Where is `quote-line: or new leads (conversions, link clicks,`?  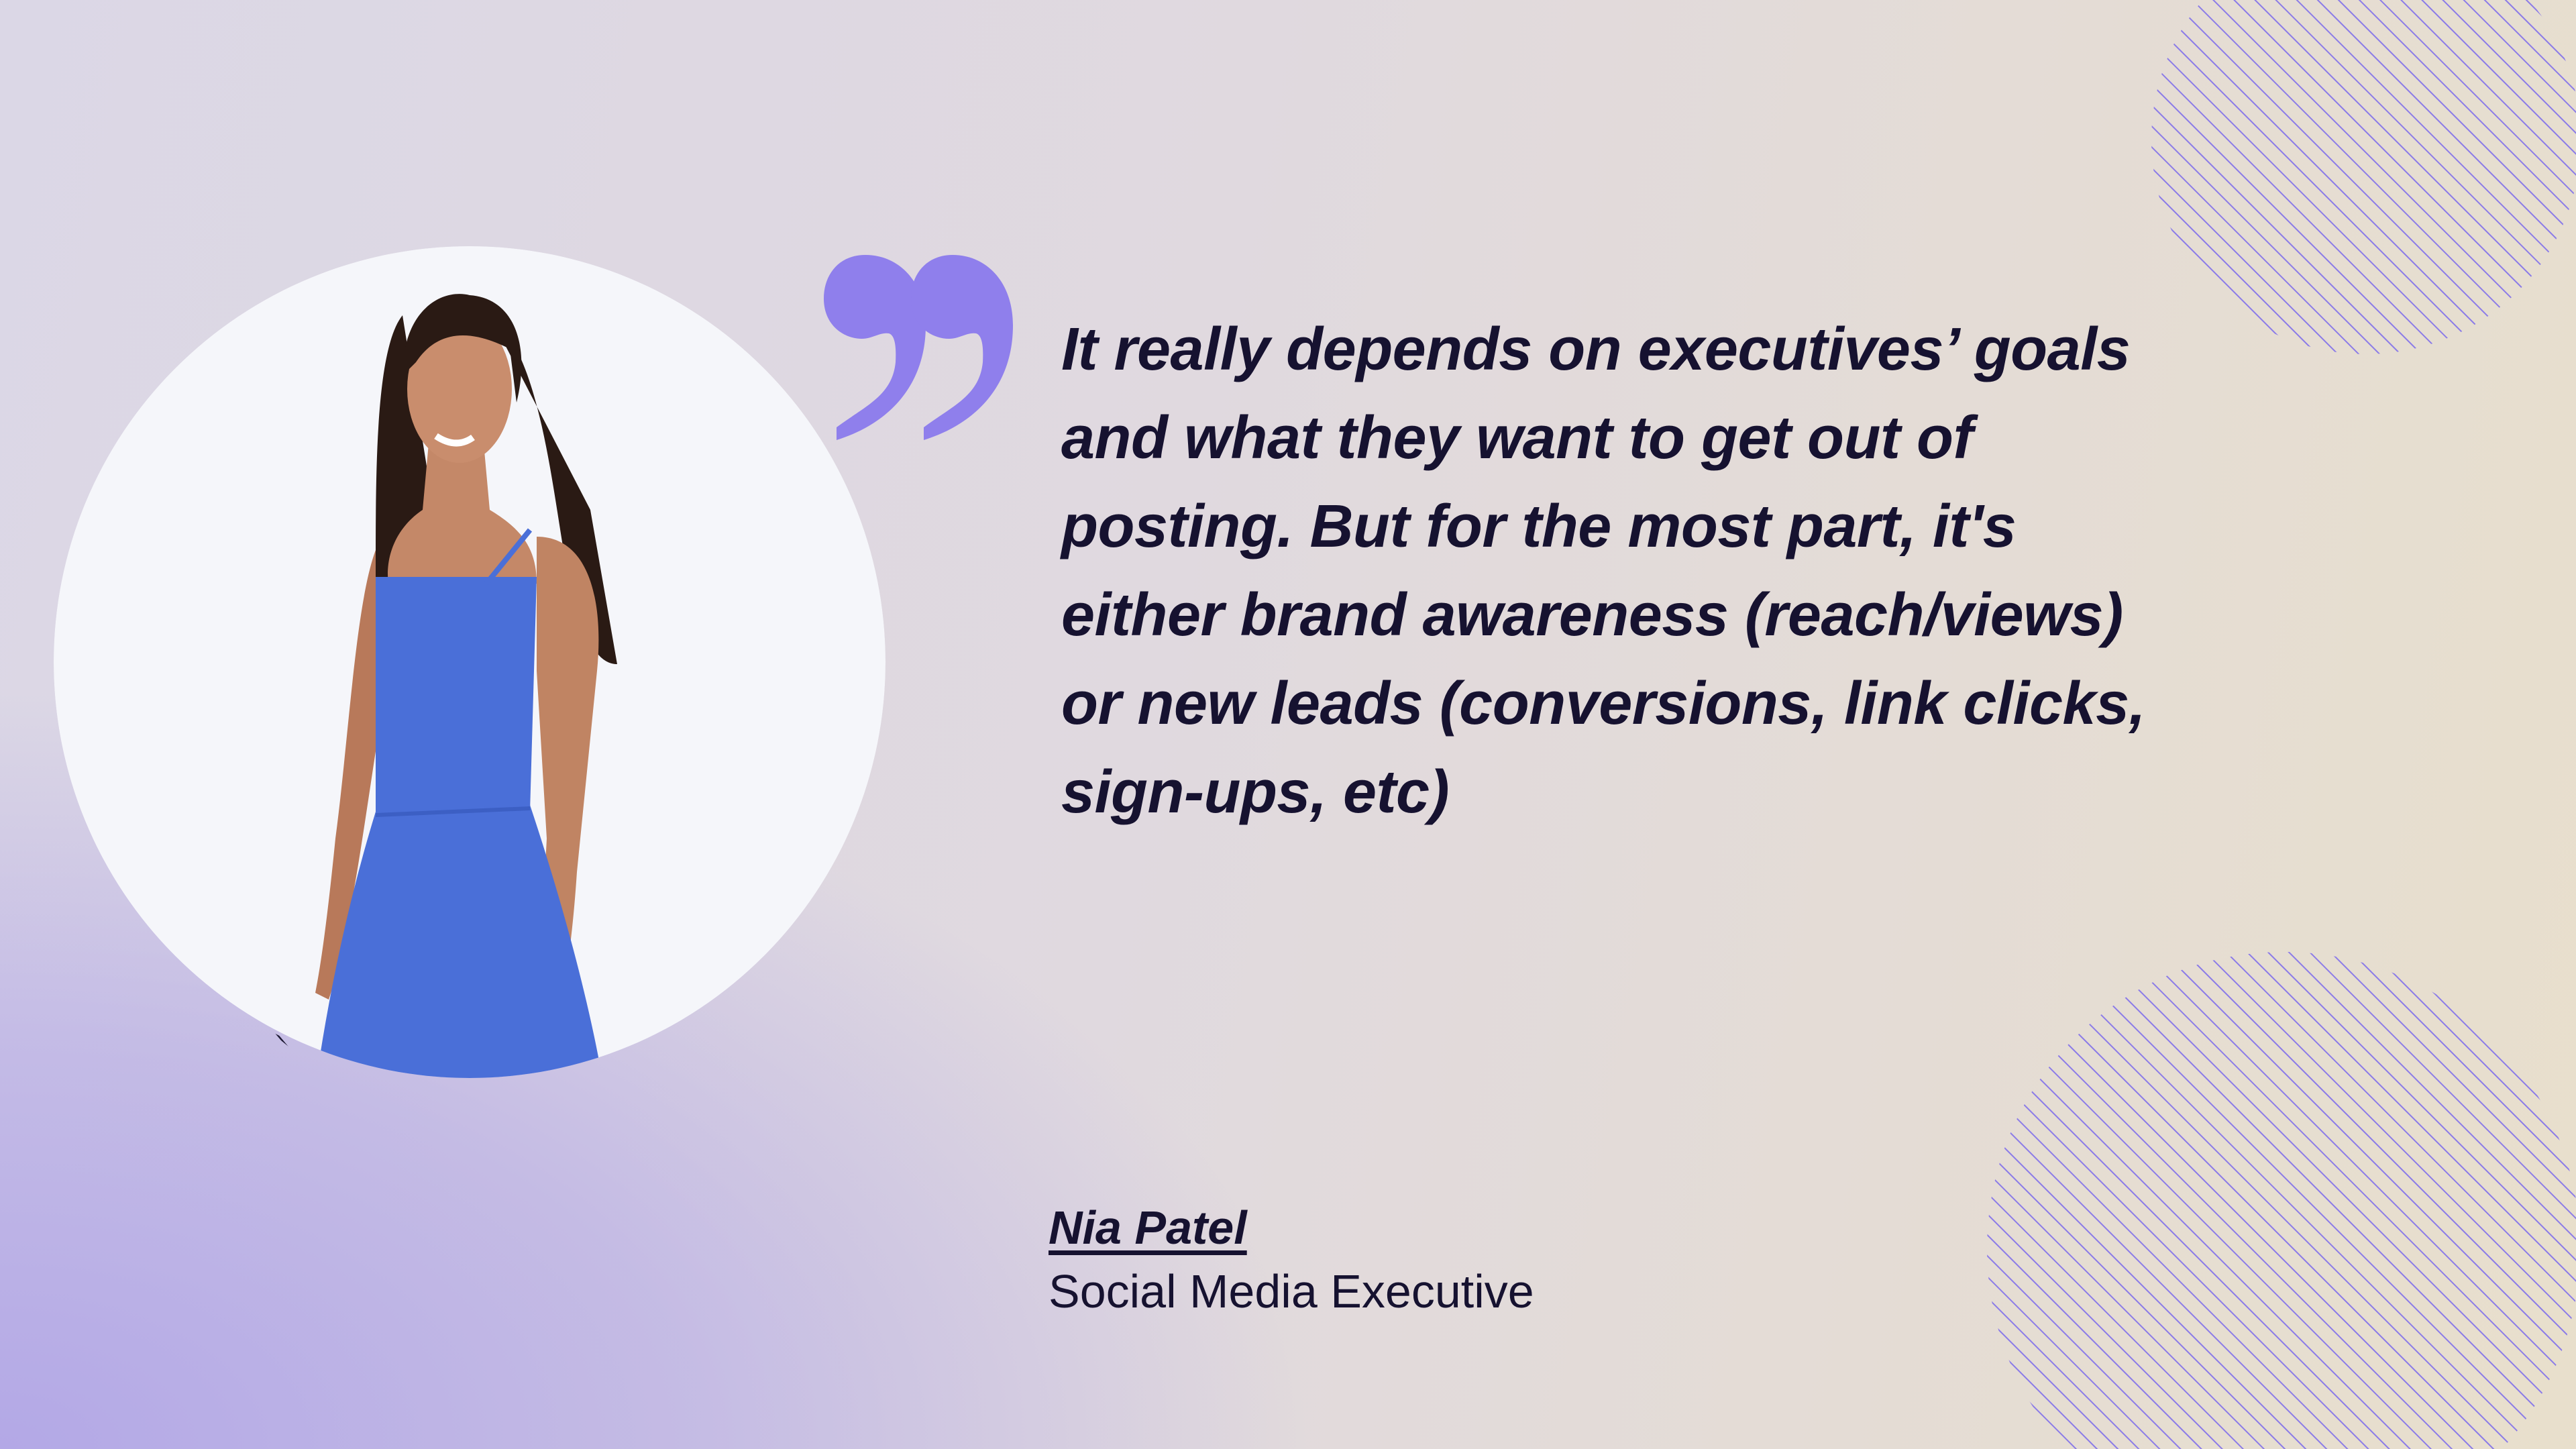
quote-line: or new leads (conversions, link clicks, is located at coordinates (1603, 703).